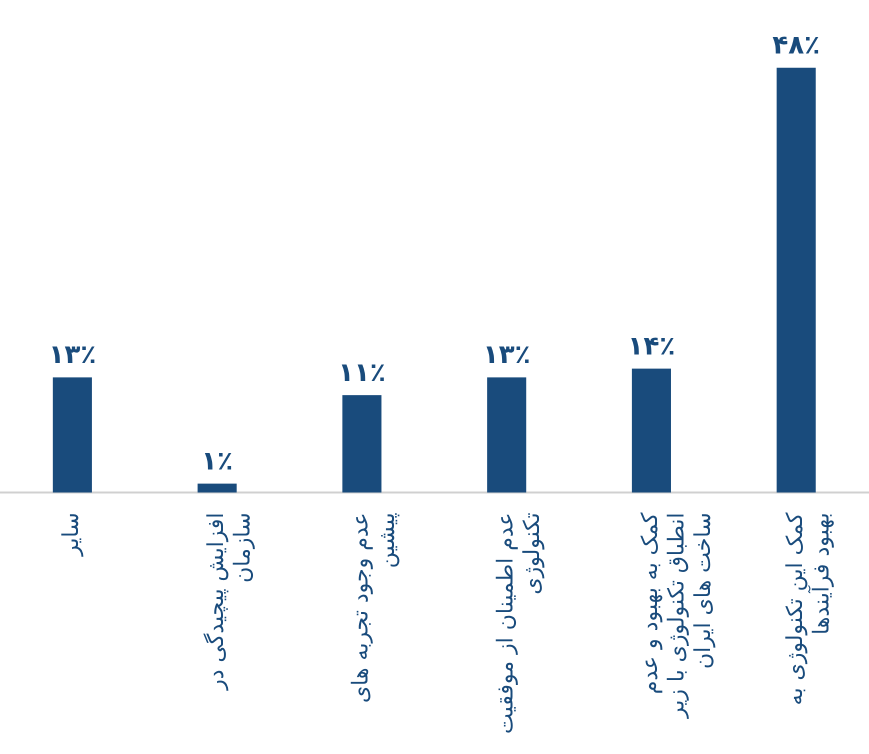 Image resolution: width=869 pixels, height=754 pixels. What do you see at coordinates (217, 461) in the screenshot?
I see `data-label: ۱٪` at bounding box center [217, 461].